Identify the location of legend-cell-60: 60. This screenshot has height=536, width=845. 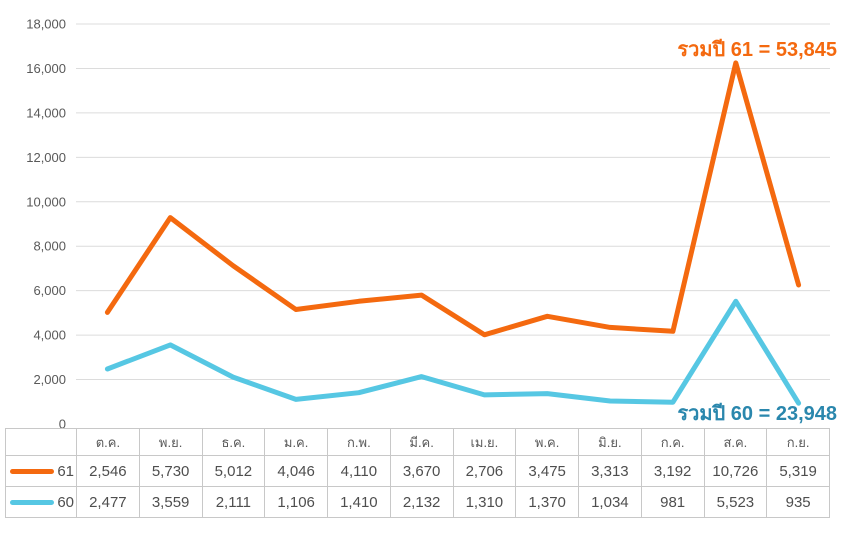
(41, 502).